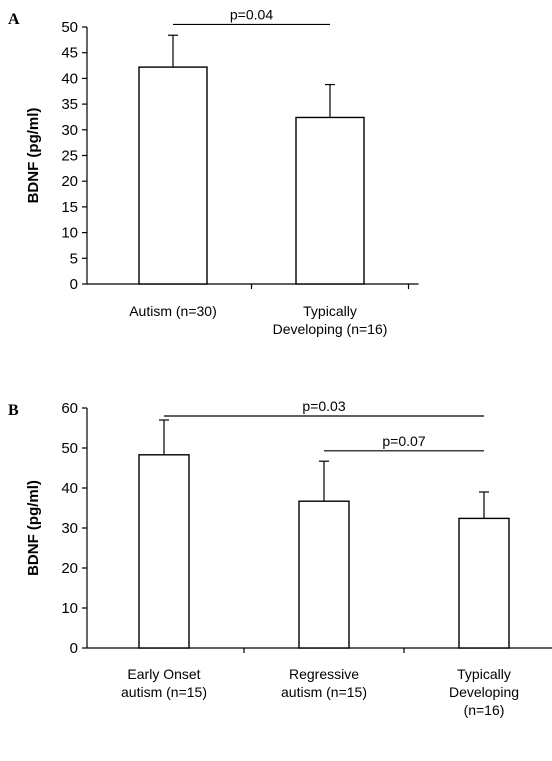  I want to click on y-tick-label: 45, so click(69, 53).